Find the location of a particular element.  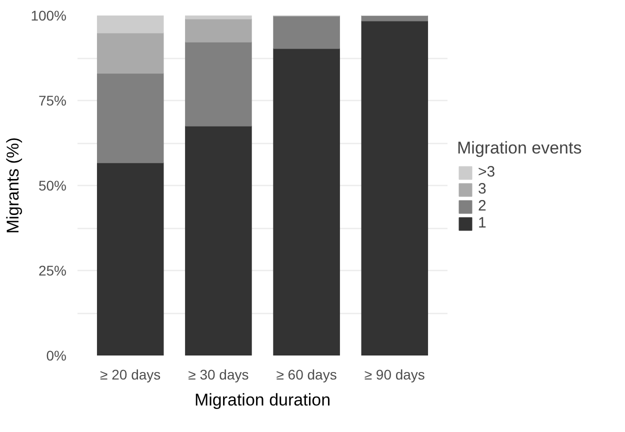

y-tick-label: 75% is located at coordinates (52, 100).